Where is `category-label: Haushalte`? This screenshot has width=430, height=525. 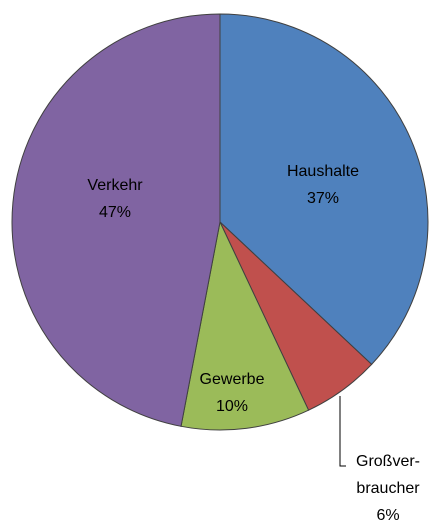
category-label: Haushalte is located at coordinates (323, 171).